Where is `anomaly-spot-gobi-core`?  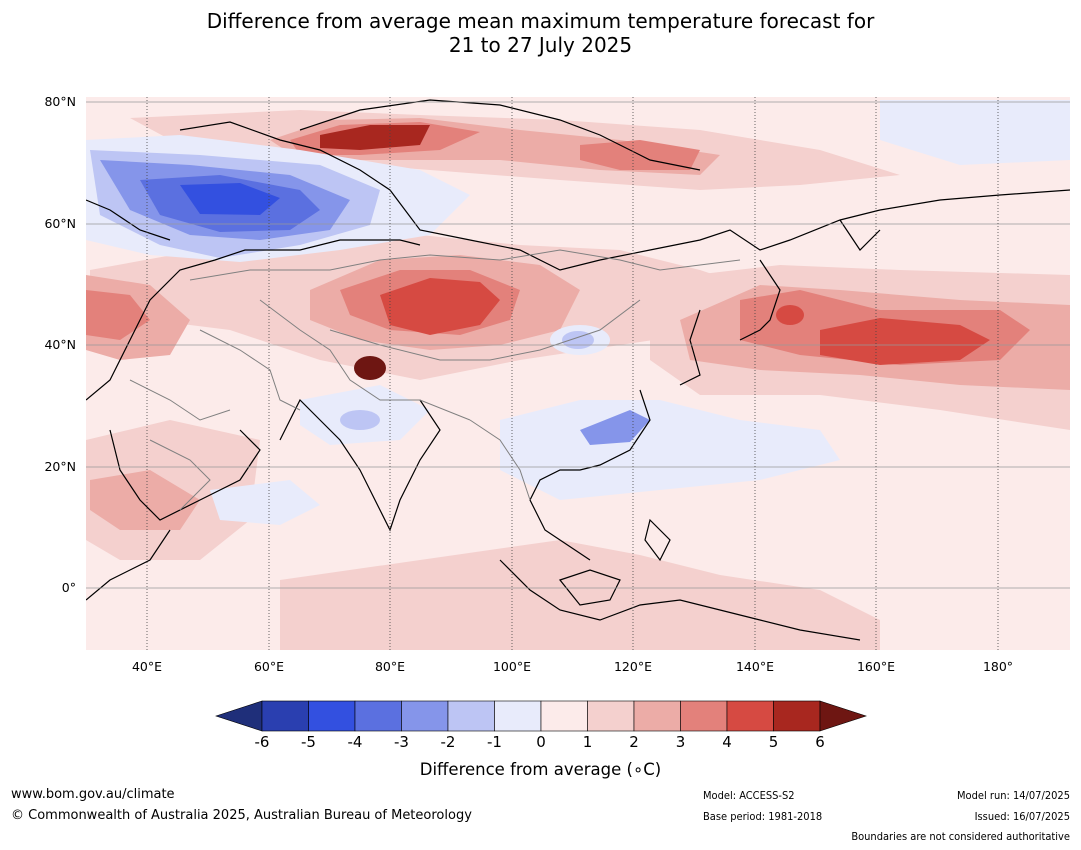
anomaly-spot-gobi-core is located at coordinates (578, 340).